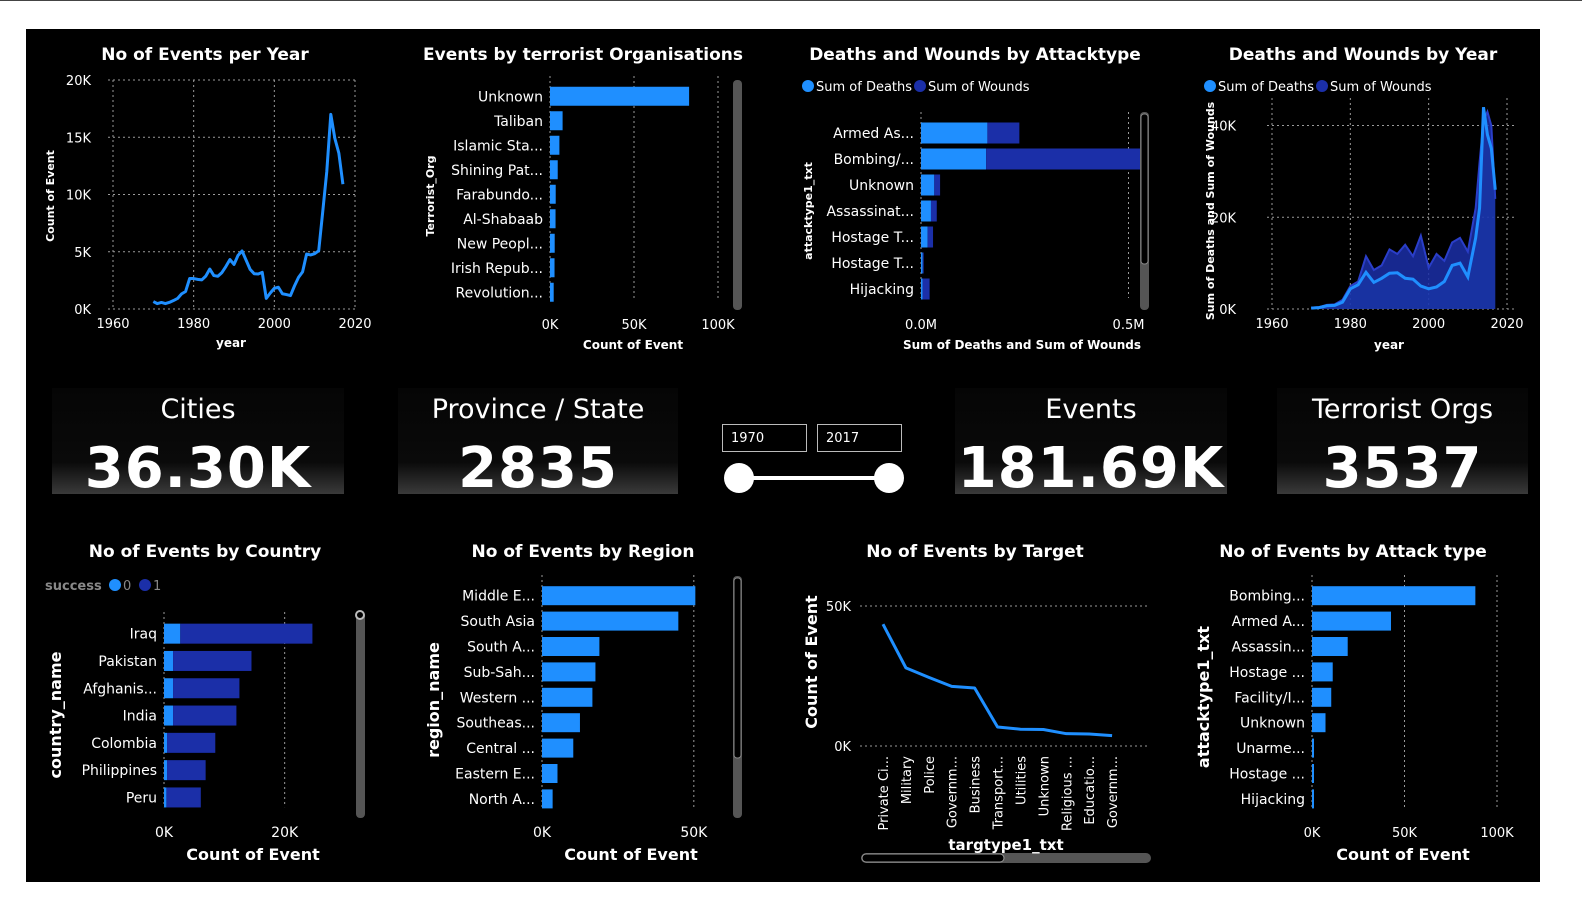  What do you see at coordinates (157, 586) in the screenshot?
I see `legend-item-1: 1` at bounding box center [157, 586].